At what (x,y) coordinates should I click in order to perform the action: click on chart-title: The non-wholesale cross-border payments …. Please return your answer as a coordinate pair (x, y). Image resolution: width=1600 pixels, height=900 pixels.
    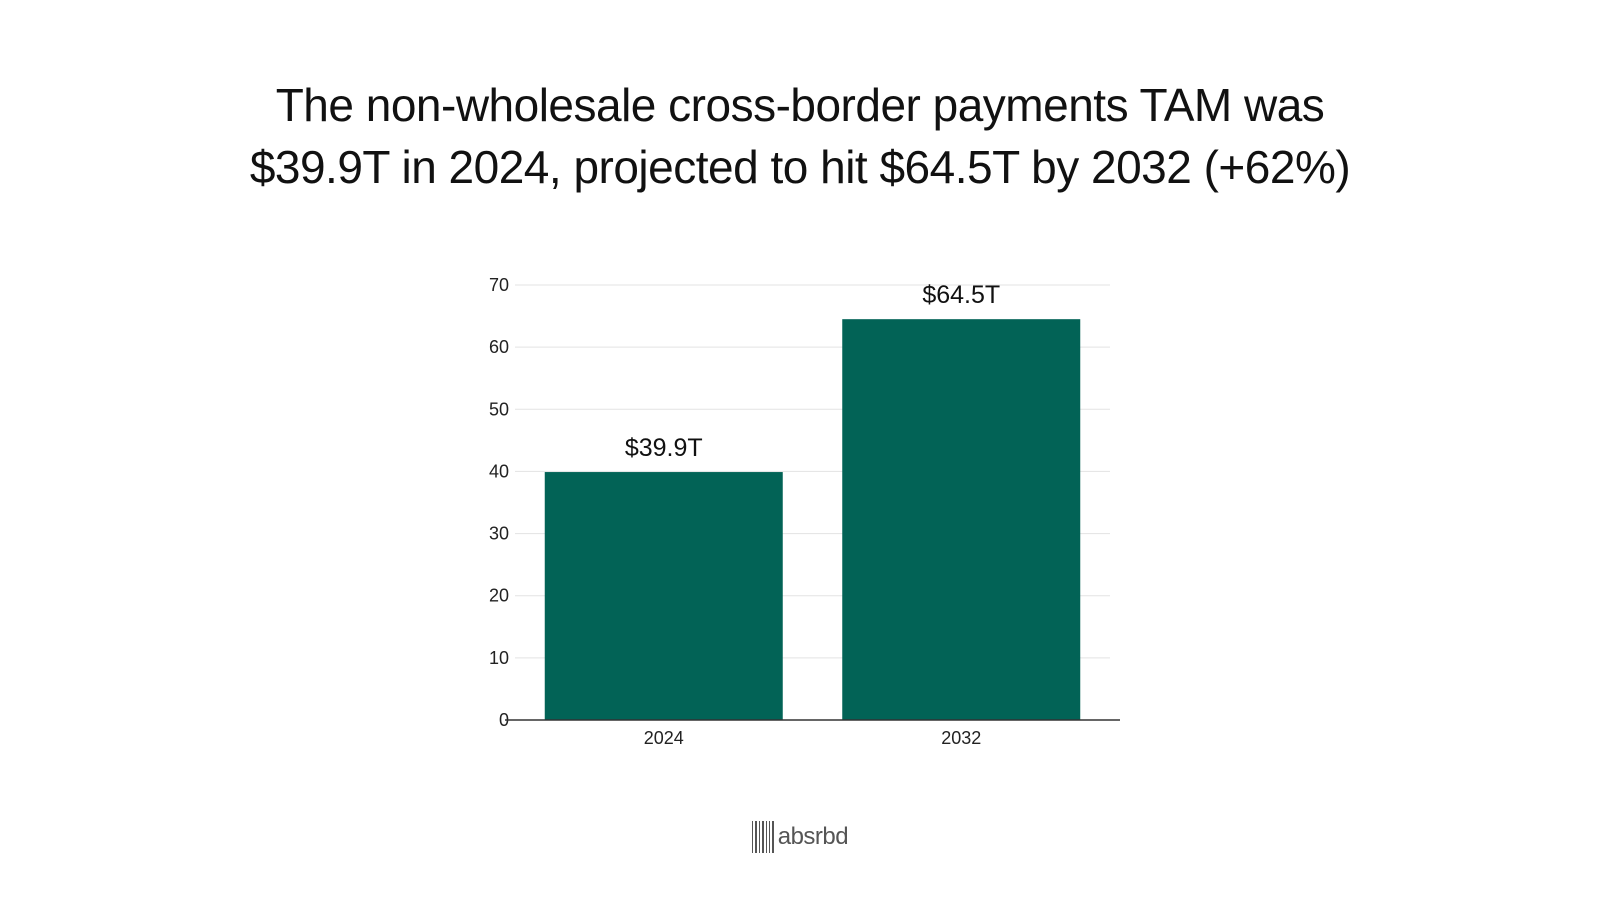
    Looking at the image, I should click on (800, 136).